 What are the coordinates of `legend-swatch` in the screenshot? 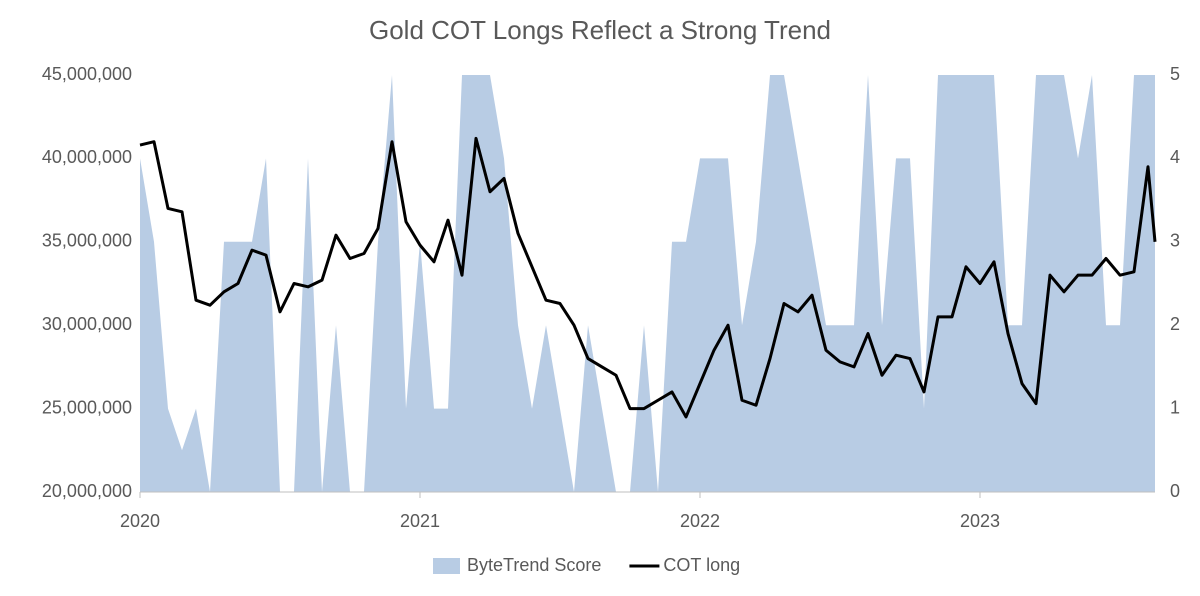 It's located at (446, 566).